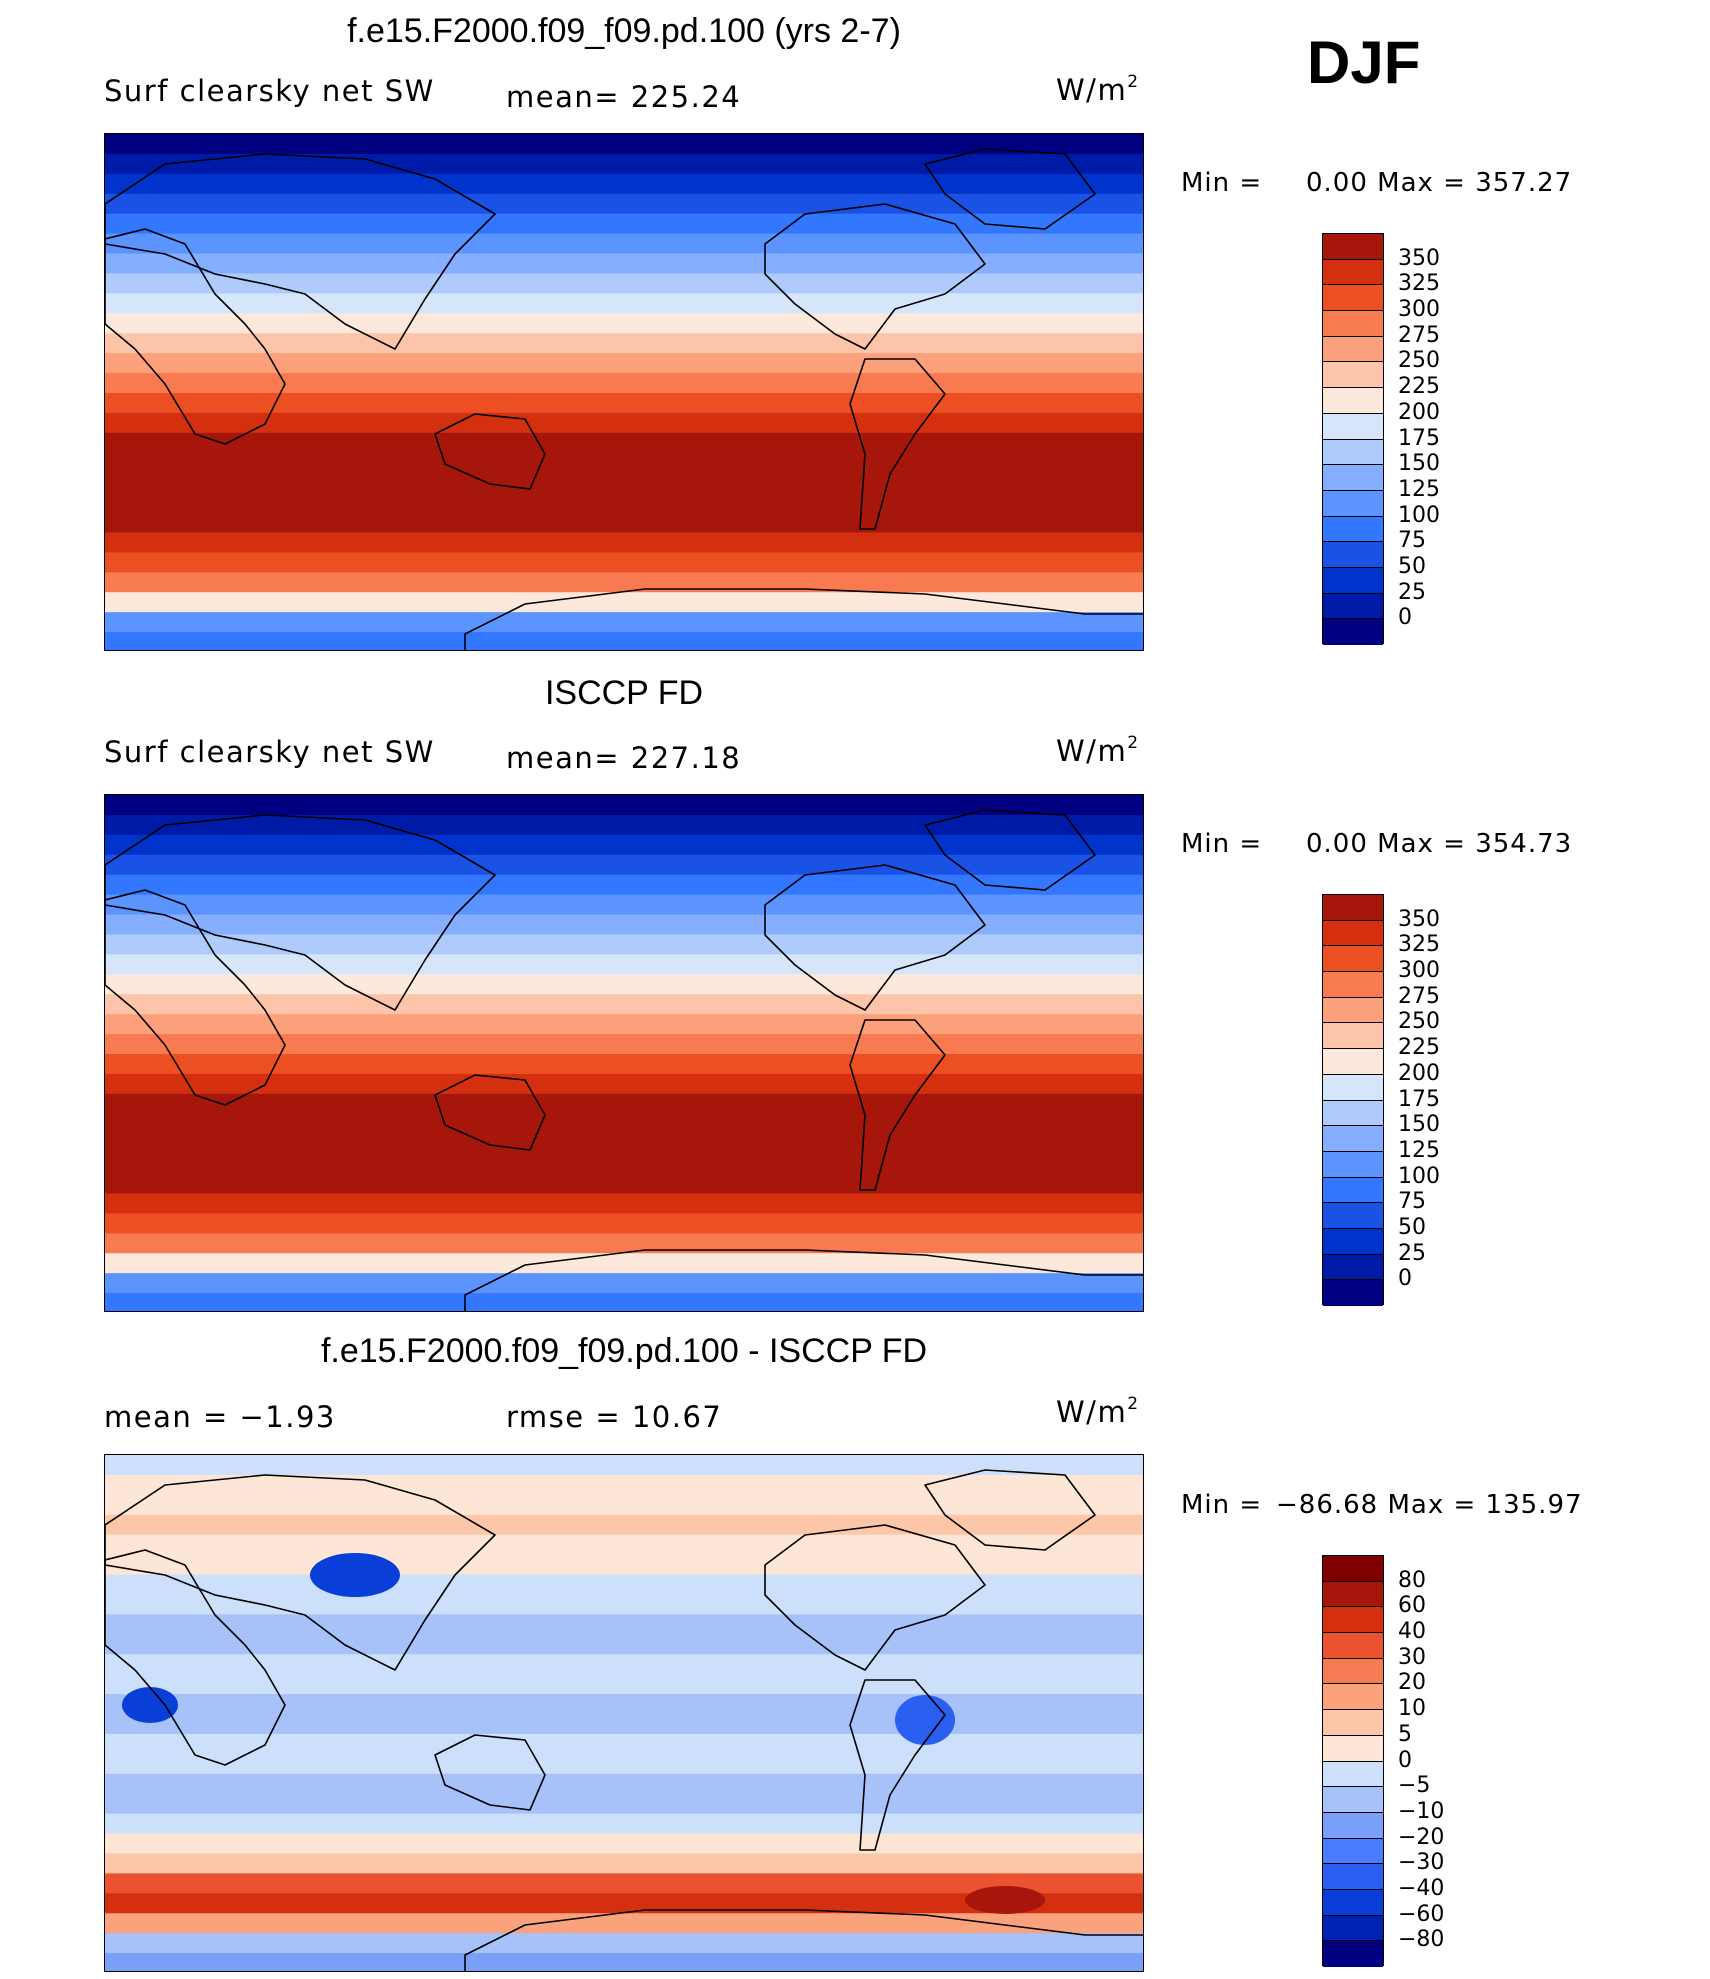  I want to click on panel-2-mean-label: mean= 227.18, so click(624, 758).